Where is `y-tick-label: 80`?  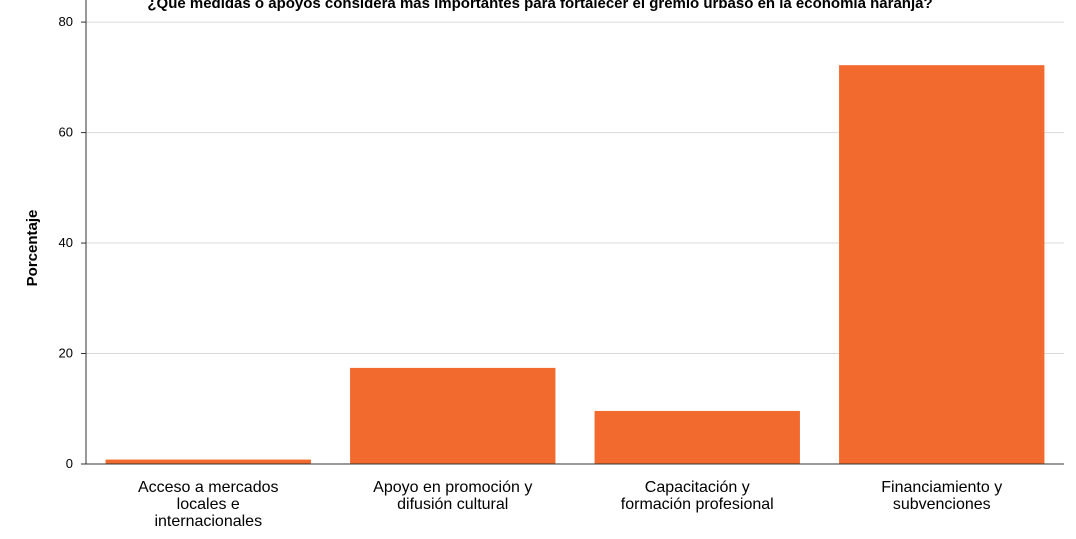 y-tick-label: 80 is located at coordinates (66, 21).